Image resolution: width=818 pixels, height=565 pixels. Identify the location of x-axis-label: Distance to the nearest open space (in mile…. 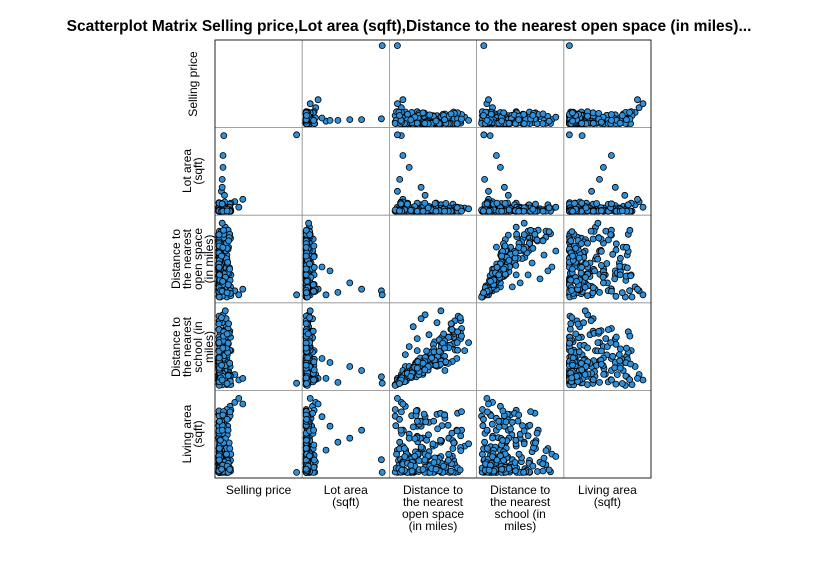
(432, 508).